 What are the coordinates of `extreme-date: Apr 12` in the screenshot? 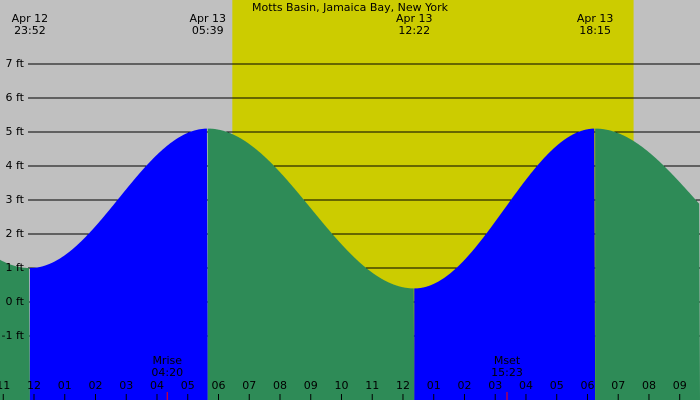 It's located at (30, 18).